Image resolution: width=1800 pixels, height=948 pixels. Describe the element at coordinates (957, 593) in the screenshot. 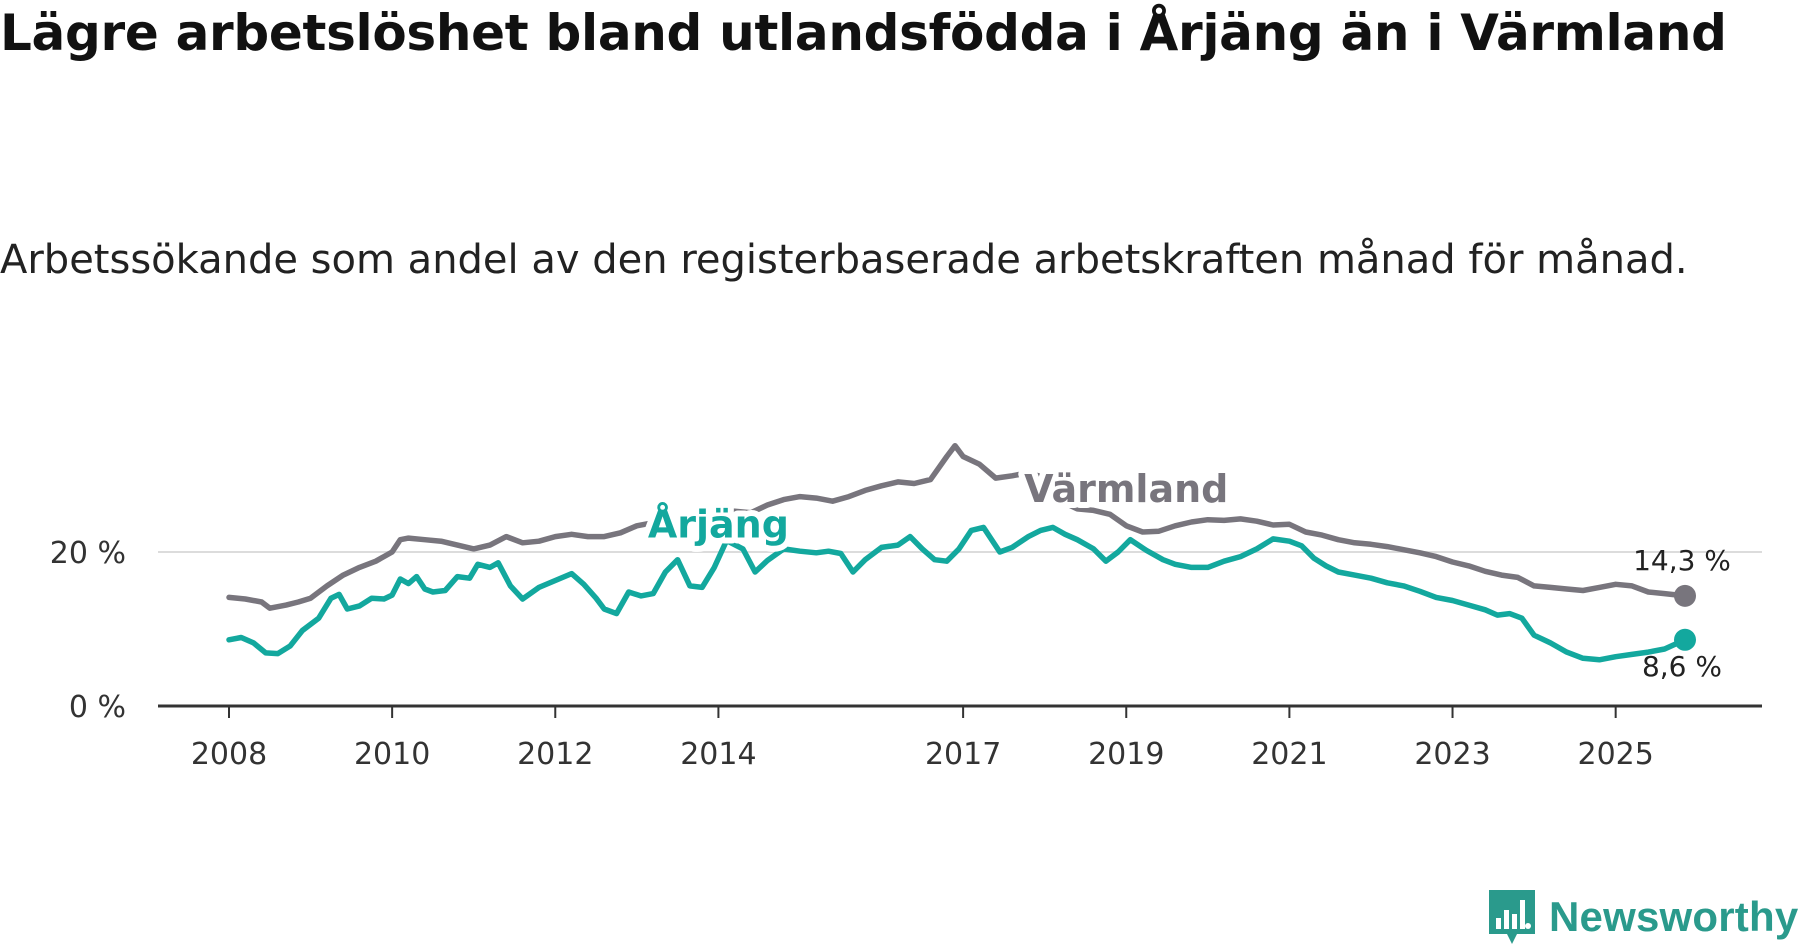

I see `series-line-arjang` at that location.